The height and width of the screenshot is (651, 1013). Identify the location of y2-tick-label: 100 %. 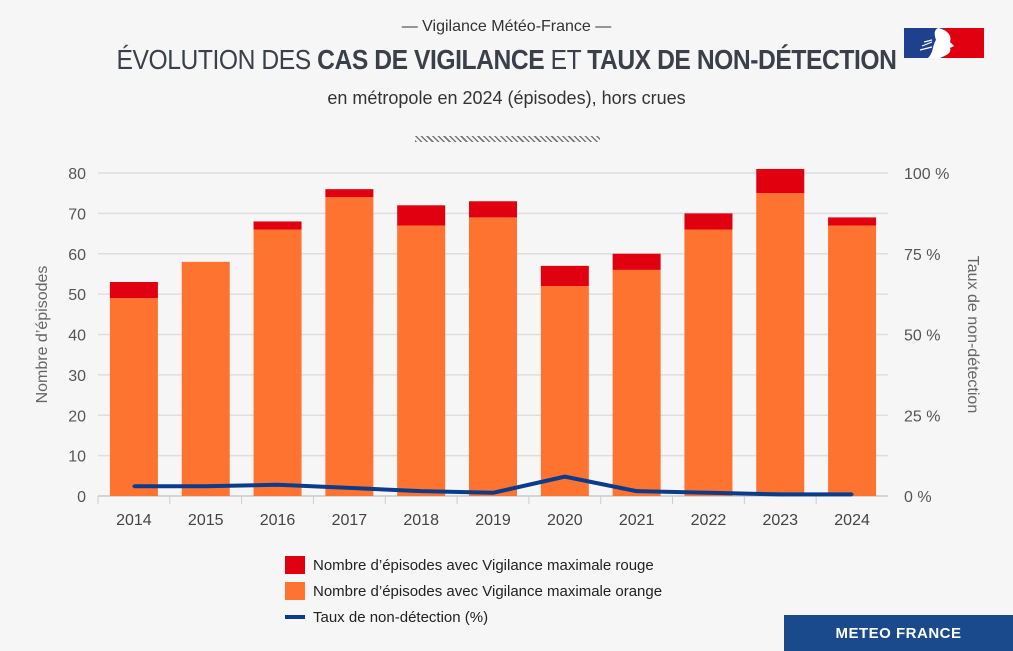
(926, 174).